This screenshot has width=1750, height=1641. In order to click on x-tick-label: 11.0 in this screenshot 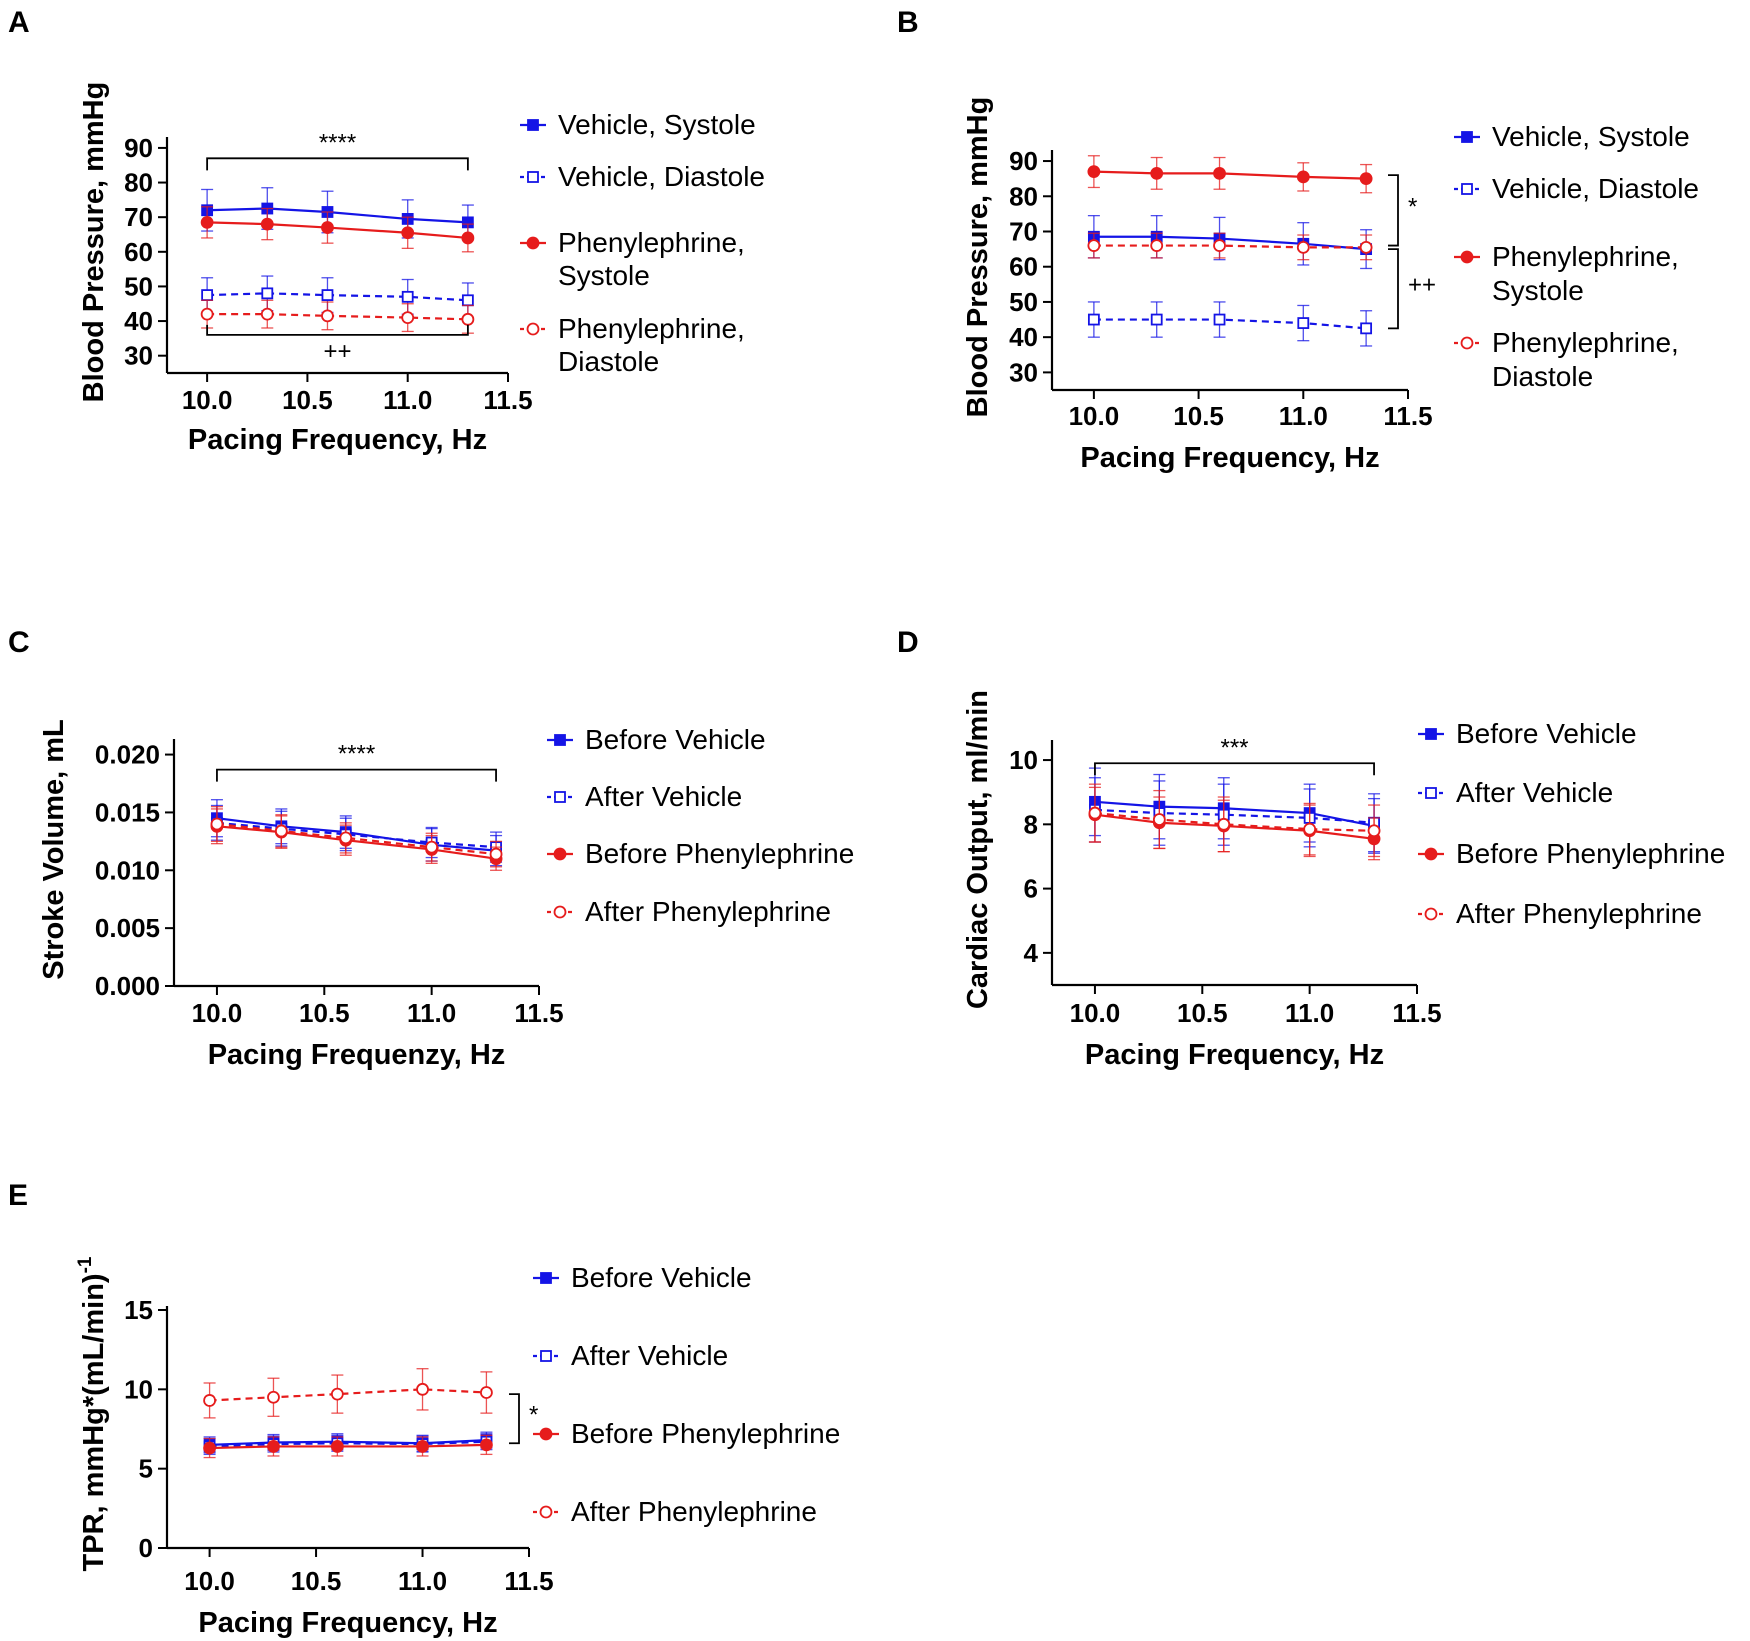, I will do `click(431, 1013)`.